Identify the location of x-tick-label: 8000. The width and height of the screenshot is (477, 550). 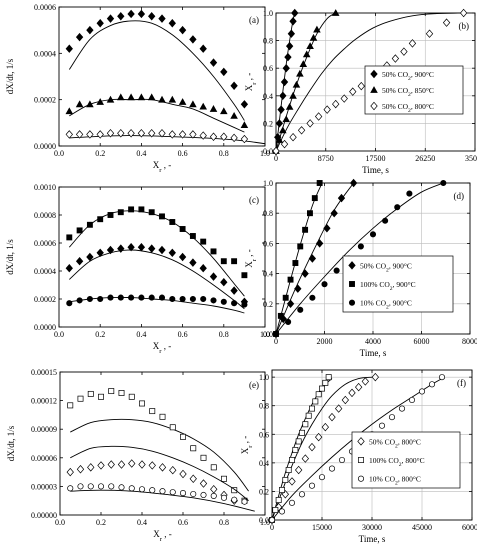
(469, 341).